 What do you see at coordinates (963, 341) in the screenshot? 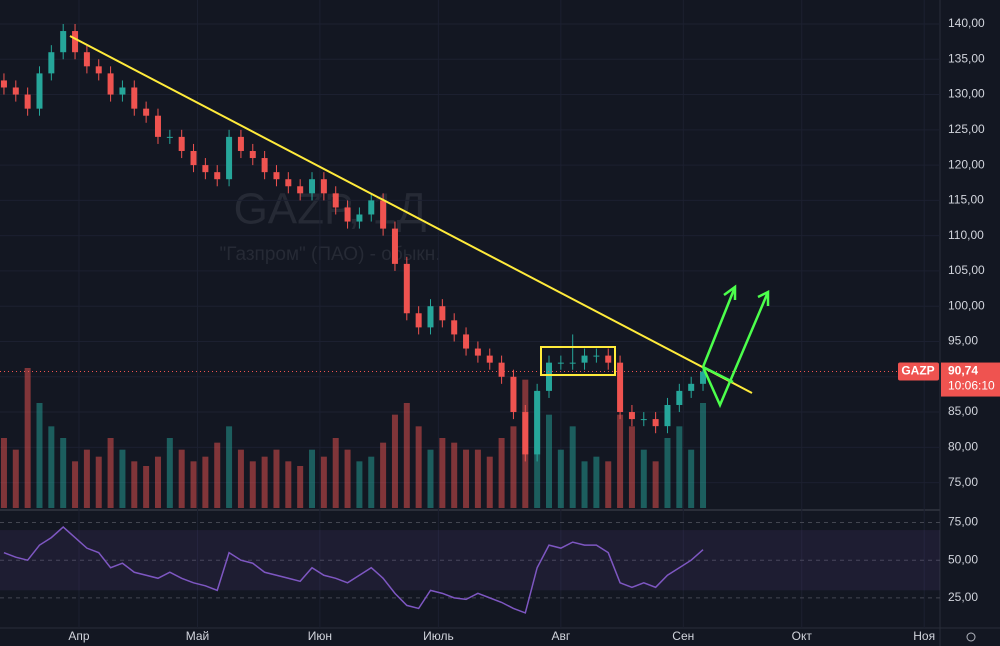
I see `y-tick-label: 95,00` at bounding box center [963, 341].